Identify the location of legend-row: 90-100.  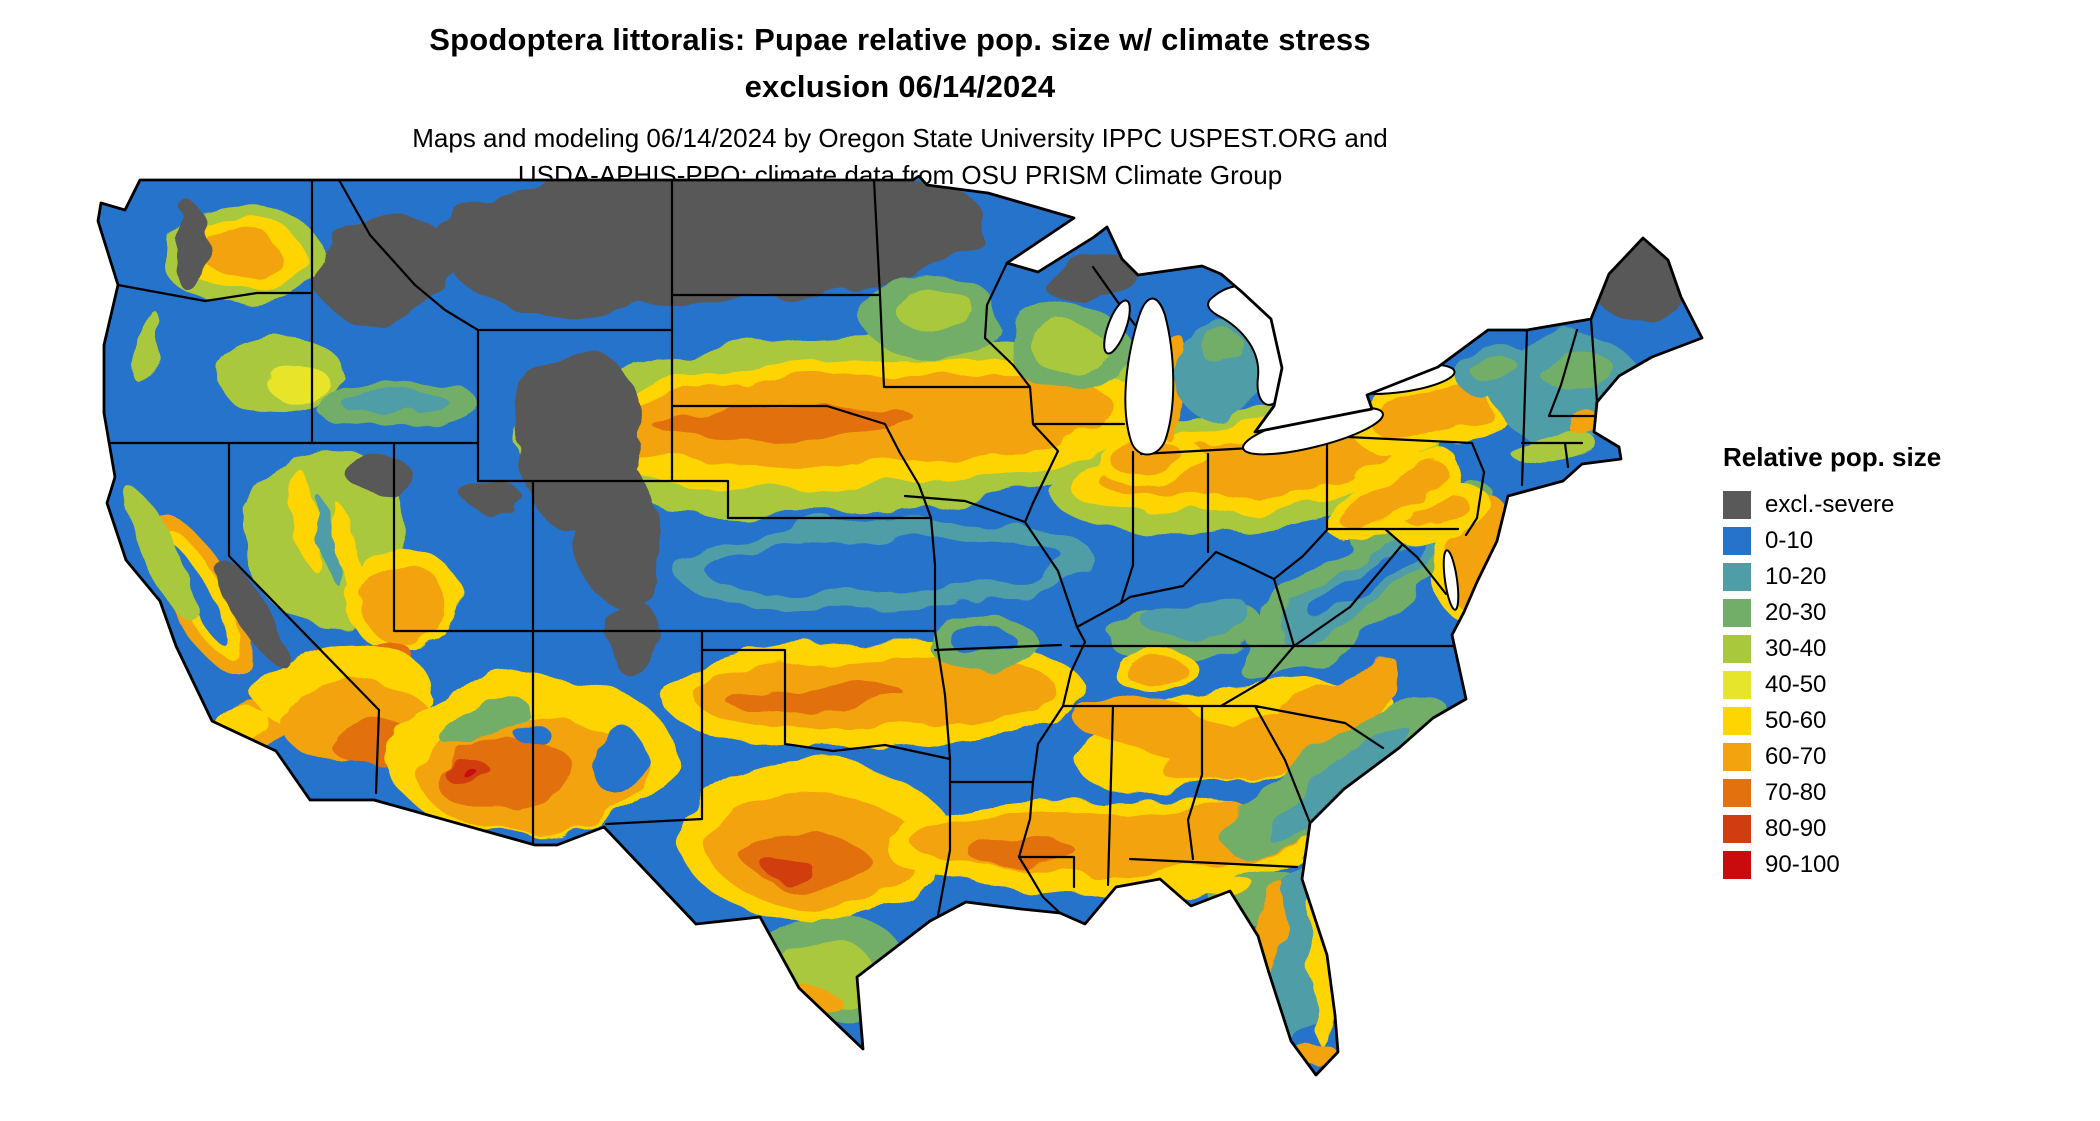
(1888, 865).